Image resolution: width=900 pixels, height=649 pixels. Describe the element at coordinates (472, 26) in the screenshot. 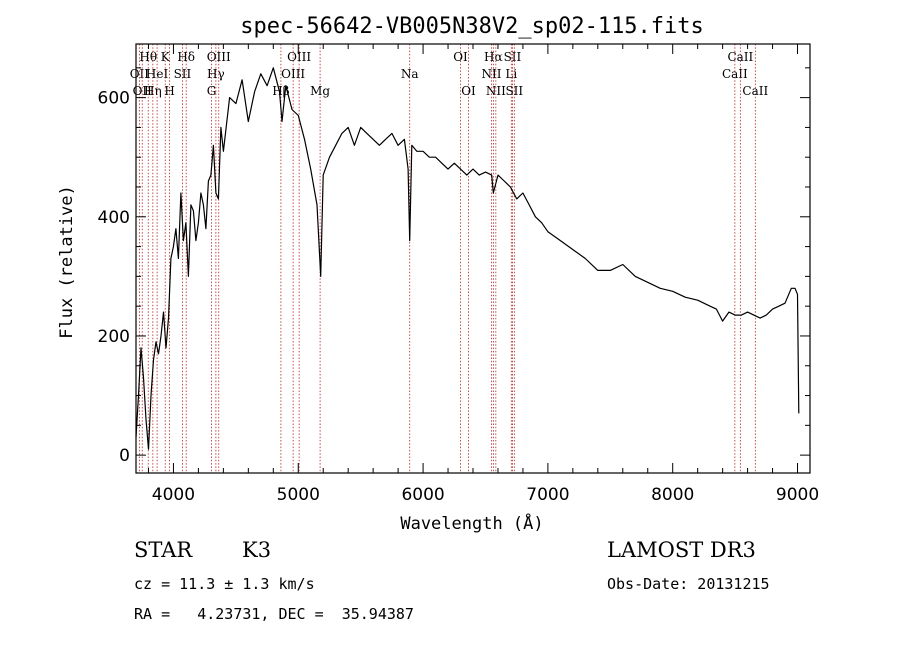

I see `chart-title: spec-56642-VB005N38V2_sp02-115.fits` at that location.